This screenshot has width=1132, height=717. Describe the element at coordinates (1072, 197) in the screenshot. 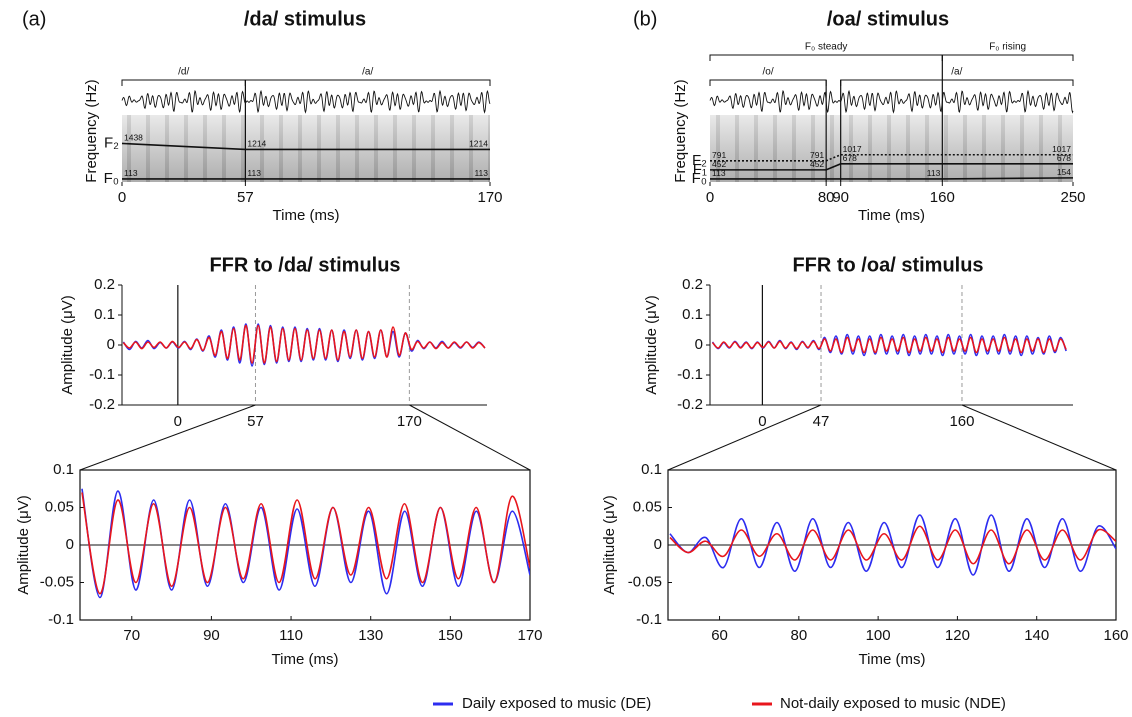

I see `x-tick-label: 250` at that location.